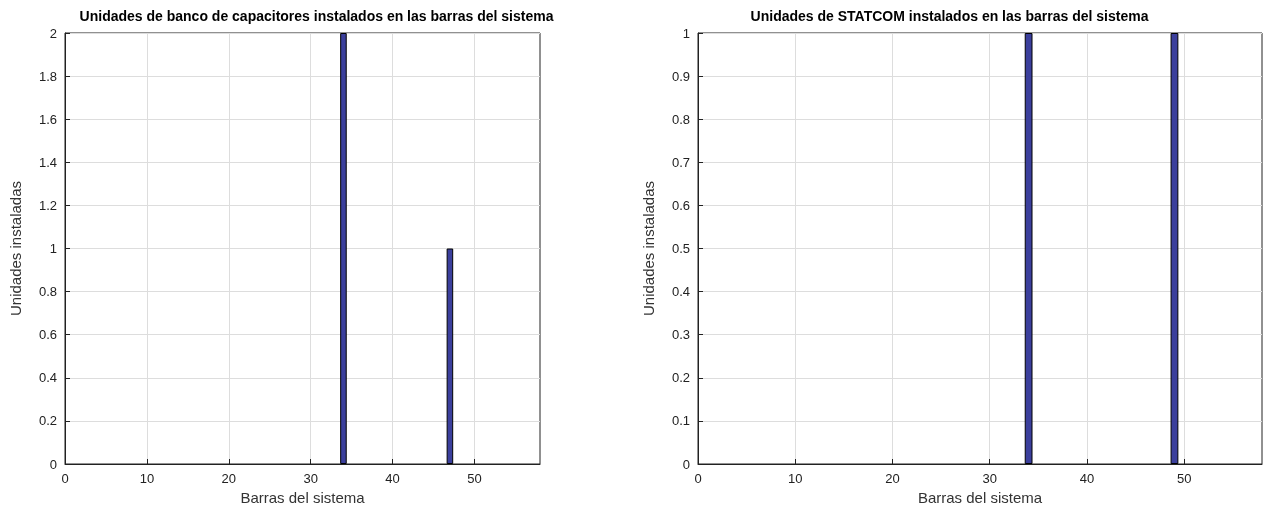 The width and height of the screenshot is (1266, 520). I want to click on chart-title: Unidades de banco de capacitores instalados en las barras del sistema, so click(316, 16).